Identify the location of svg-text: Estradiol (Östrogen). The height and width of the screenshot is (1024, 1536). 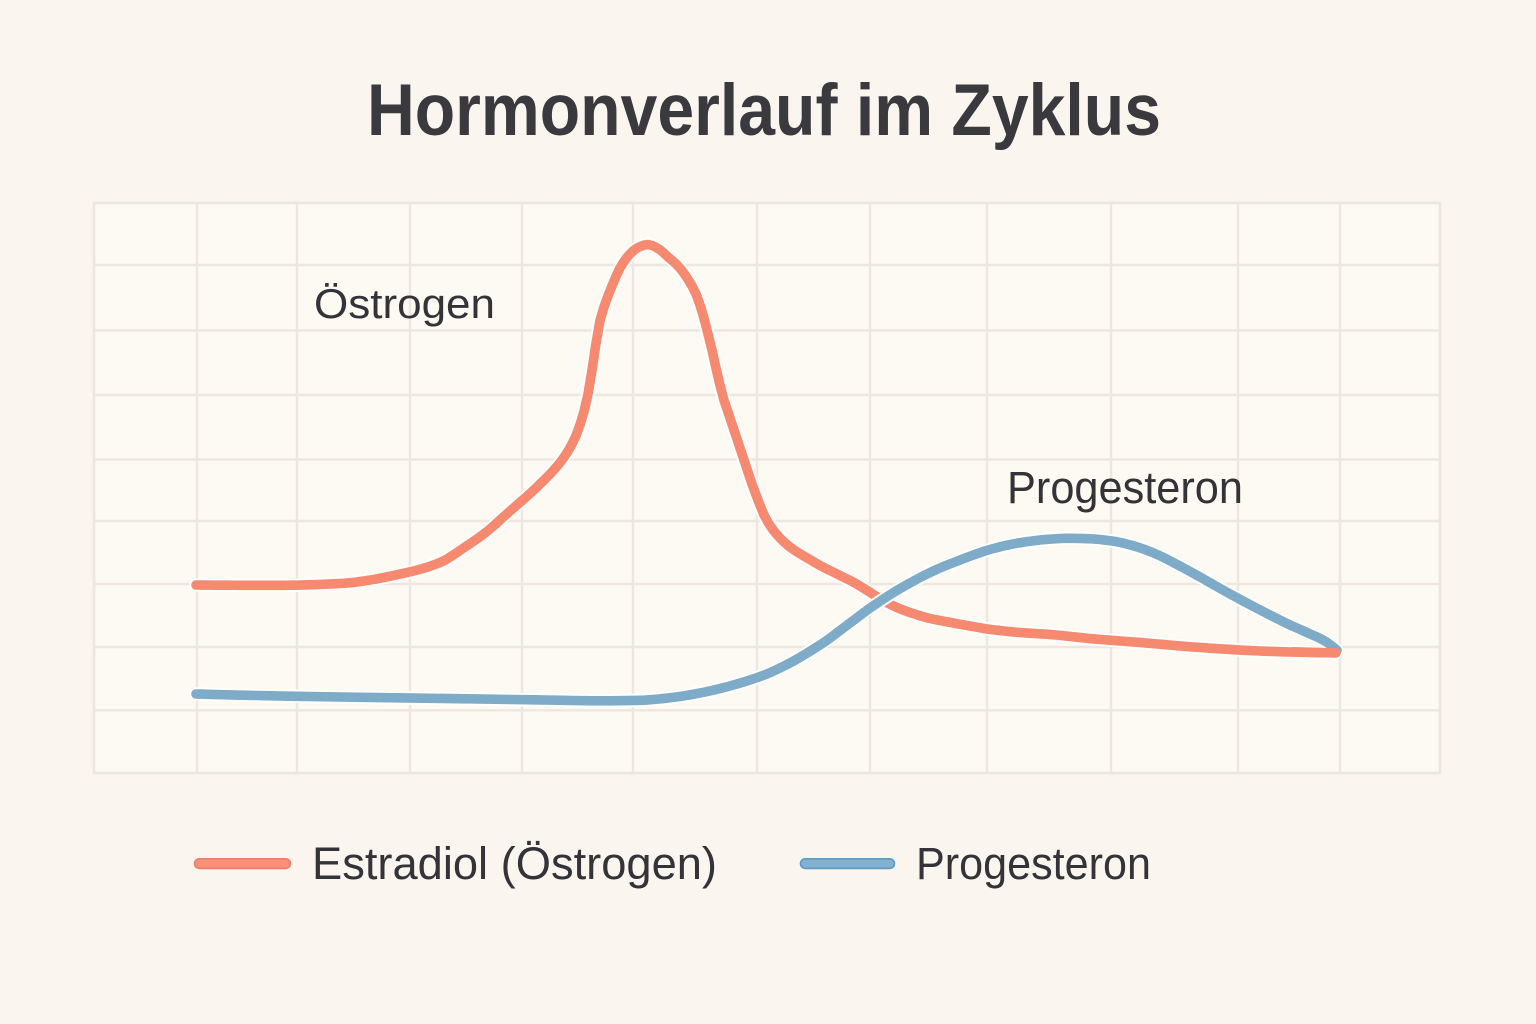
(514, 863).